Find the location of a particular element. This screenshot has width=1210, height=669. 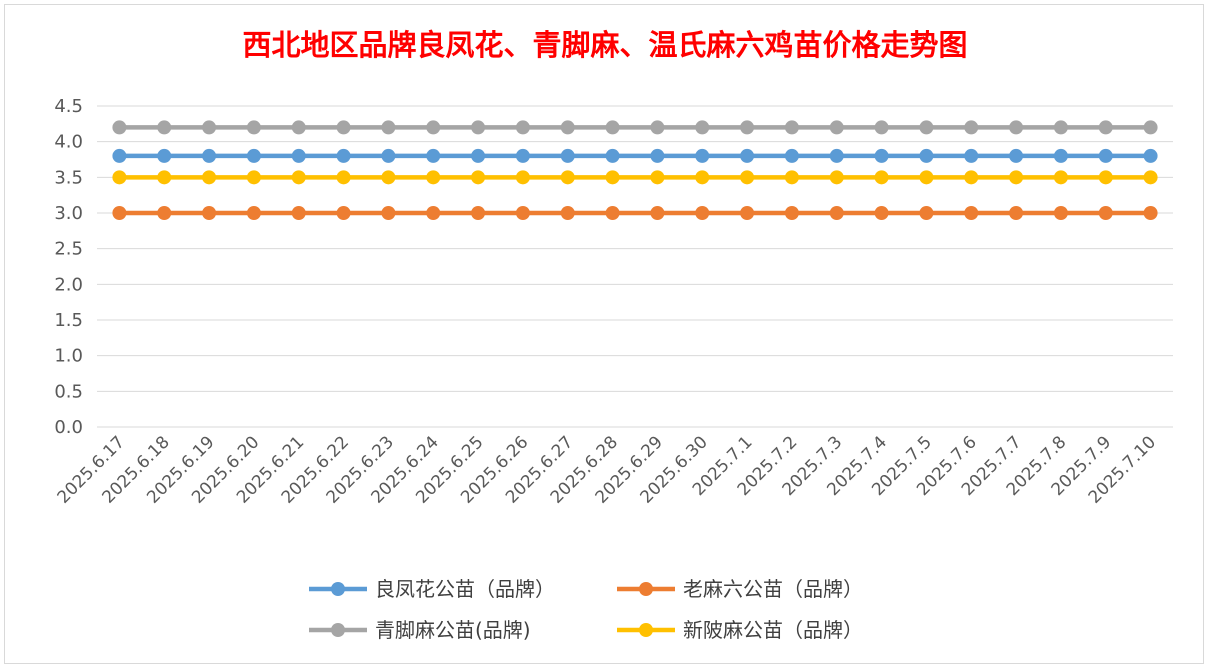

y-tick-label: 0.0 is located at coordinates (68, 427).